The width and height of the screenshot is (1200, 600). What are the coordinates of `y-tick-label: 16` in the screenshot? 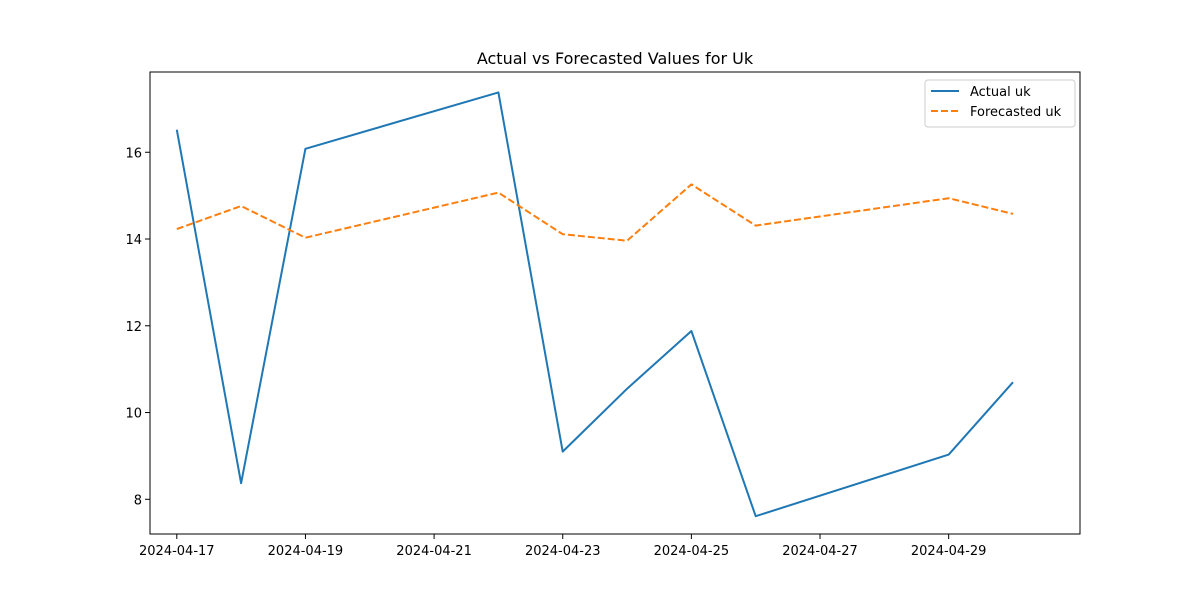 It's located at (133, 153).